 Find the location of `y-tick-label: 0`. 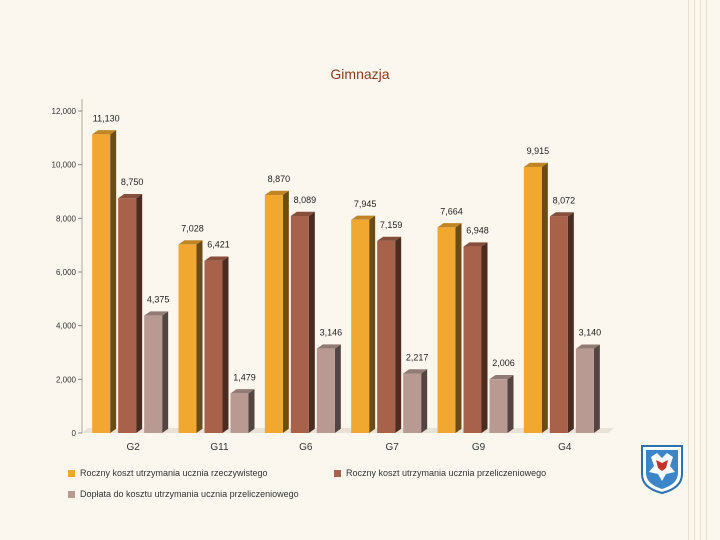

y-tick-label: 0 is located at coordinates (74, 433).